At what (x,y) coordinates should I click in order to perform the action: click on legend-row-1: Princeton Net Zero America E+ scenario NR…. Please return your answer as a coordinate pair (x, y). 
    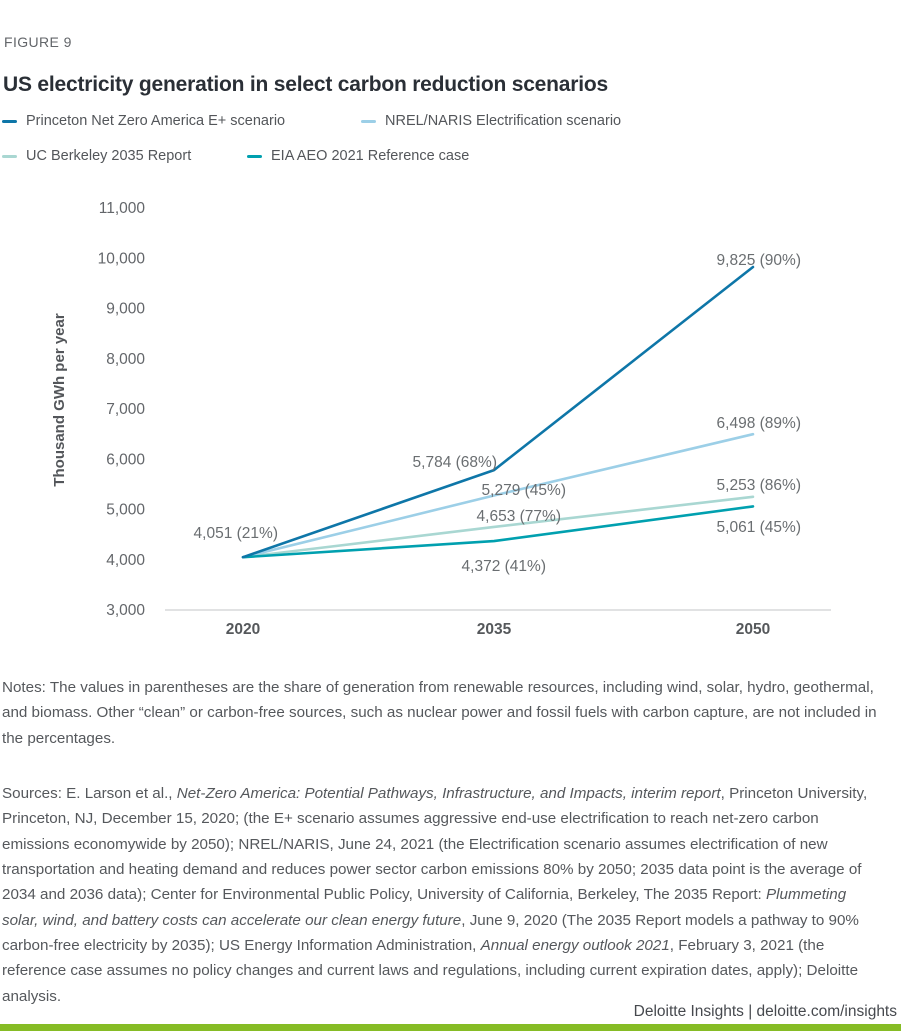
    Looking at the image, I should click on (311, 121).